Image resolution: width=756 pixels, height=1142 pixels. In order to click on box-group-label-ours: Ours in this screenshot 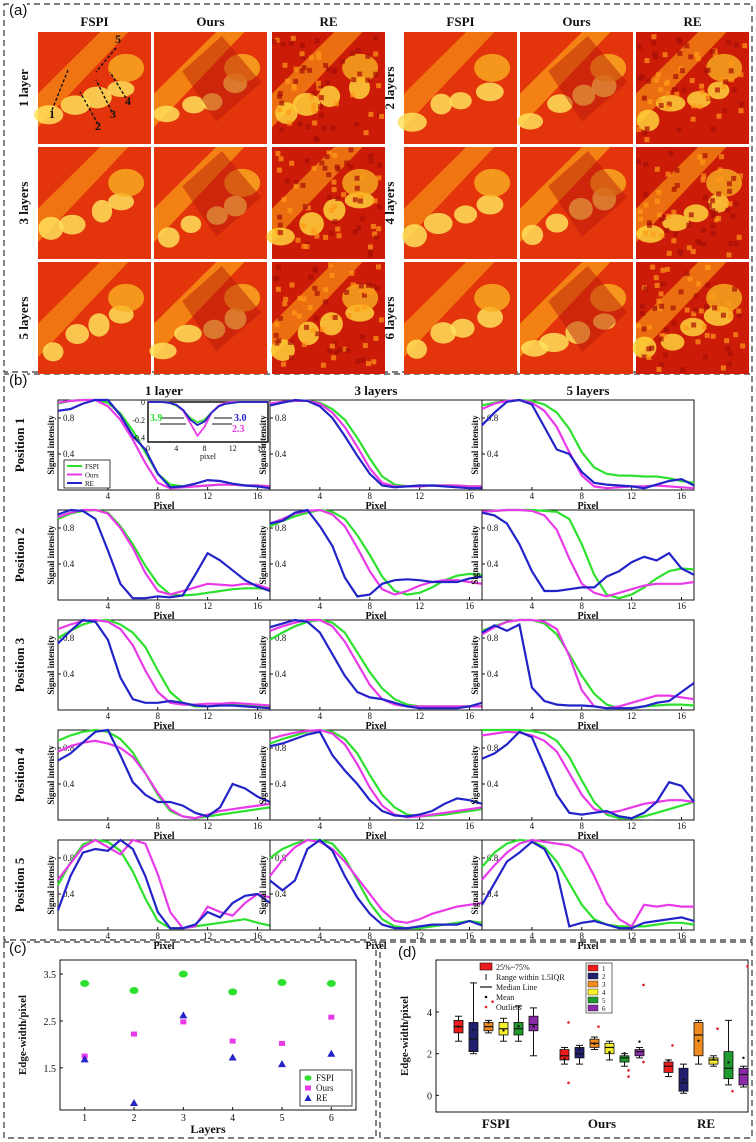, I will do `click(602, 1123)`.